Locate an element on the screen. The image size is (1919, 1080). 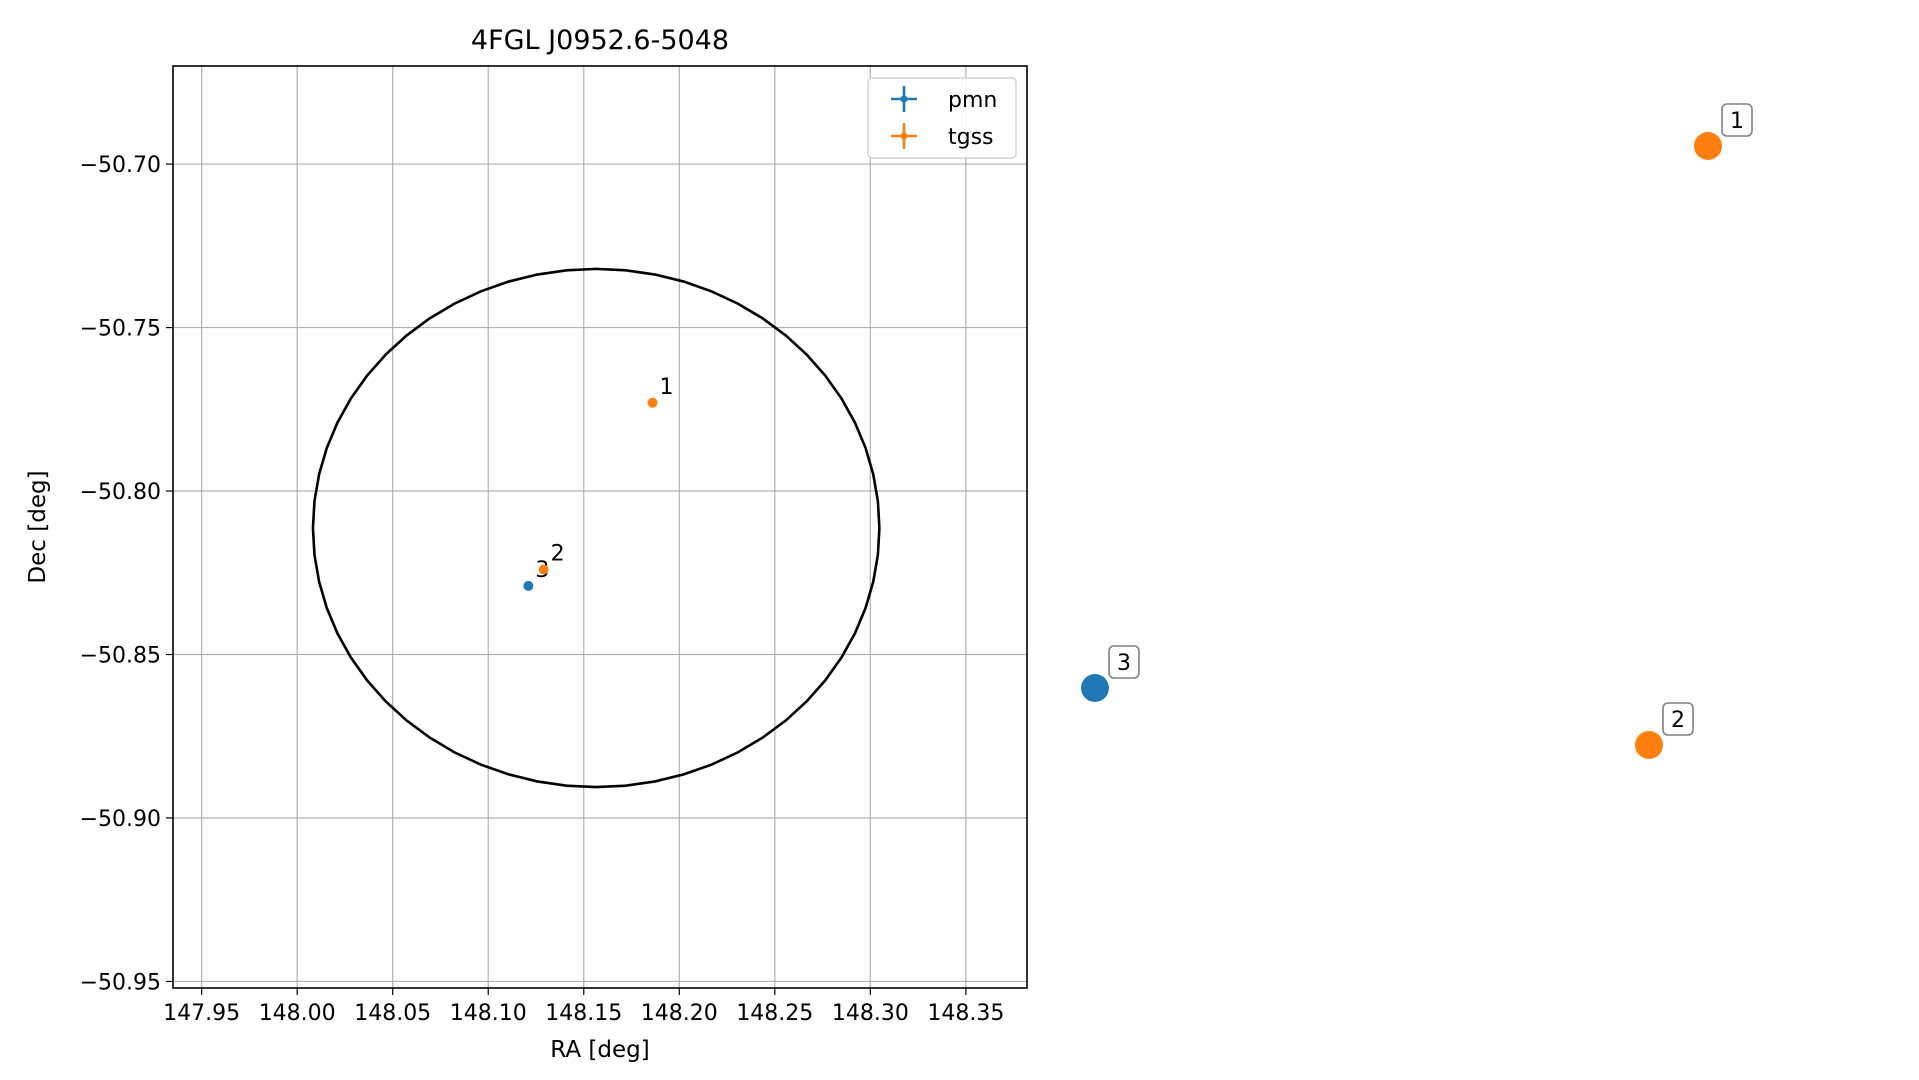
x-axis-label: RA [deg] is located at coordinates (599, 1050).